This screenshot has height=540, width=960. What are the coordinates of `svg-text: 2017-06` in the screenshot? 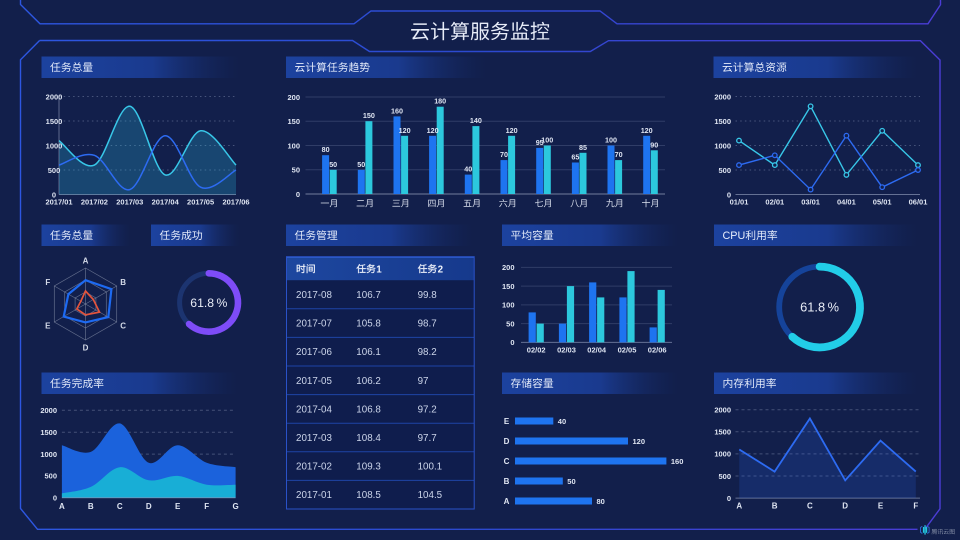 It's located at (314, 352).